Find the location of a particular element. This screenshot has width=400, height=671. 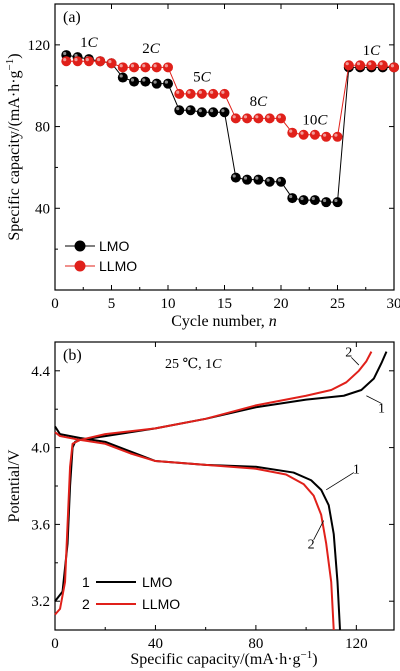

x-tick-label: 120 is located at coordinates (356, 644).